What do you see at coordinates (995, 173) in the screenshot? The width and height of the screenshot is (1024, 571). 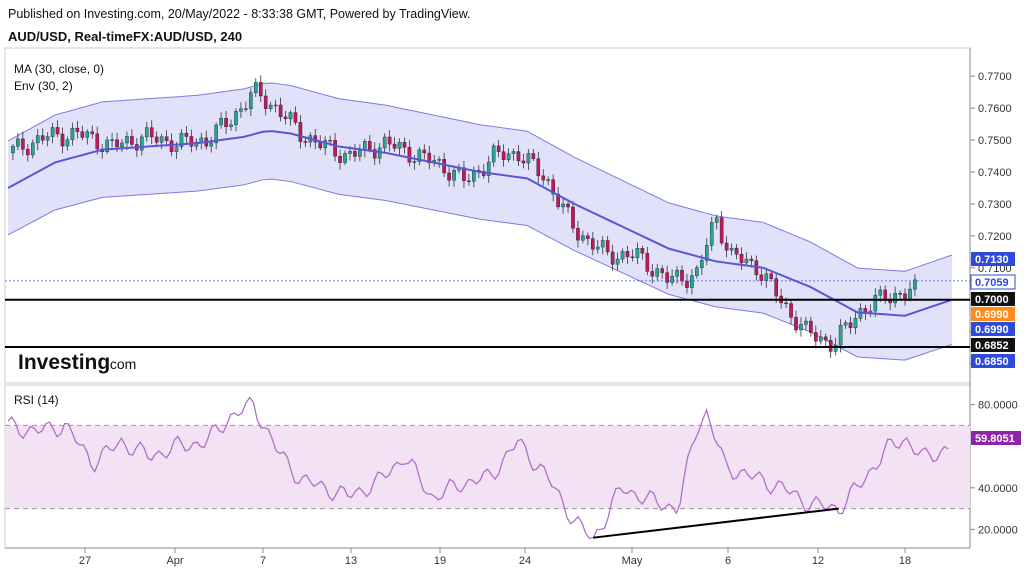 I see `price-tick-label: 0.7400` at bounding box center [995, 173].